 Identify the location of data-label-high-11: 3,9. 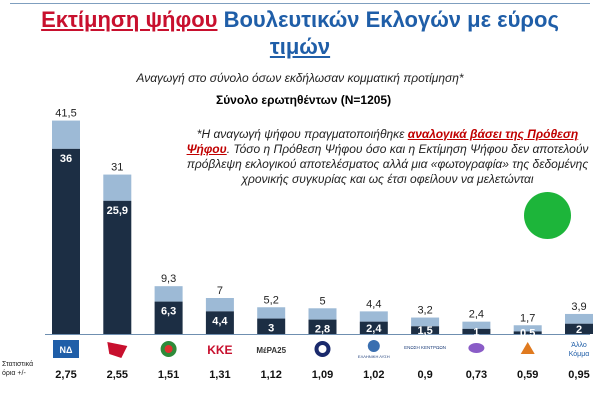
(578, 307).